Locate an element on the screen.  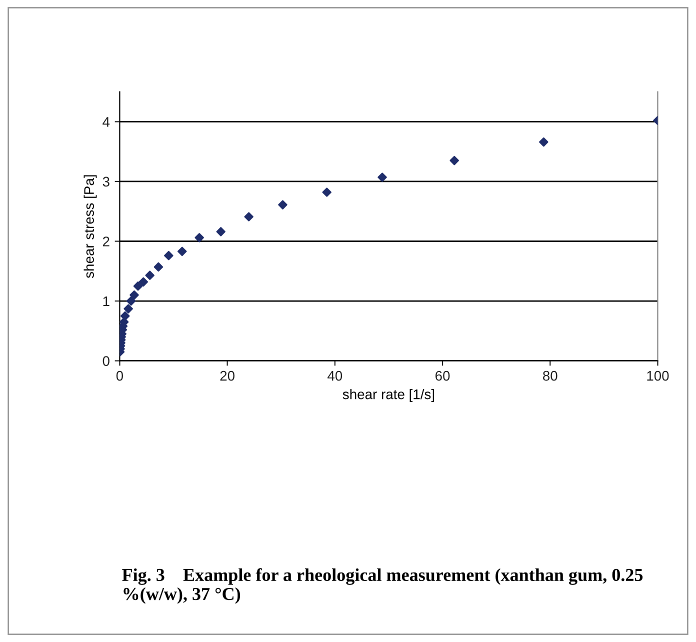
x-tick-label: 20 is located at coordinates (227, 375).